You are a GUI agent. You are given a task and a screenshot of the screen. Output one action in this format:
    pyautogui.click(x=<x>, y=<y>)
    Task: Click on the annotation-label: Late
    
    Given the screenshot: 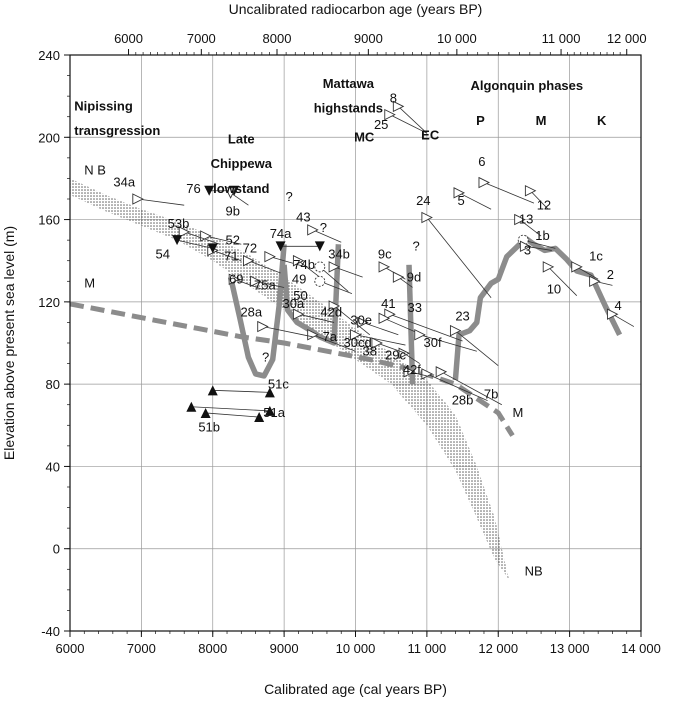 What is the action you would take?
    pyautogui.click(x=241, y=138)
    